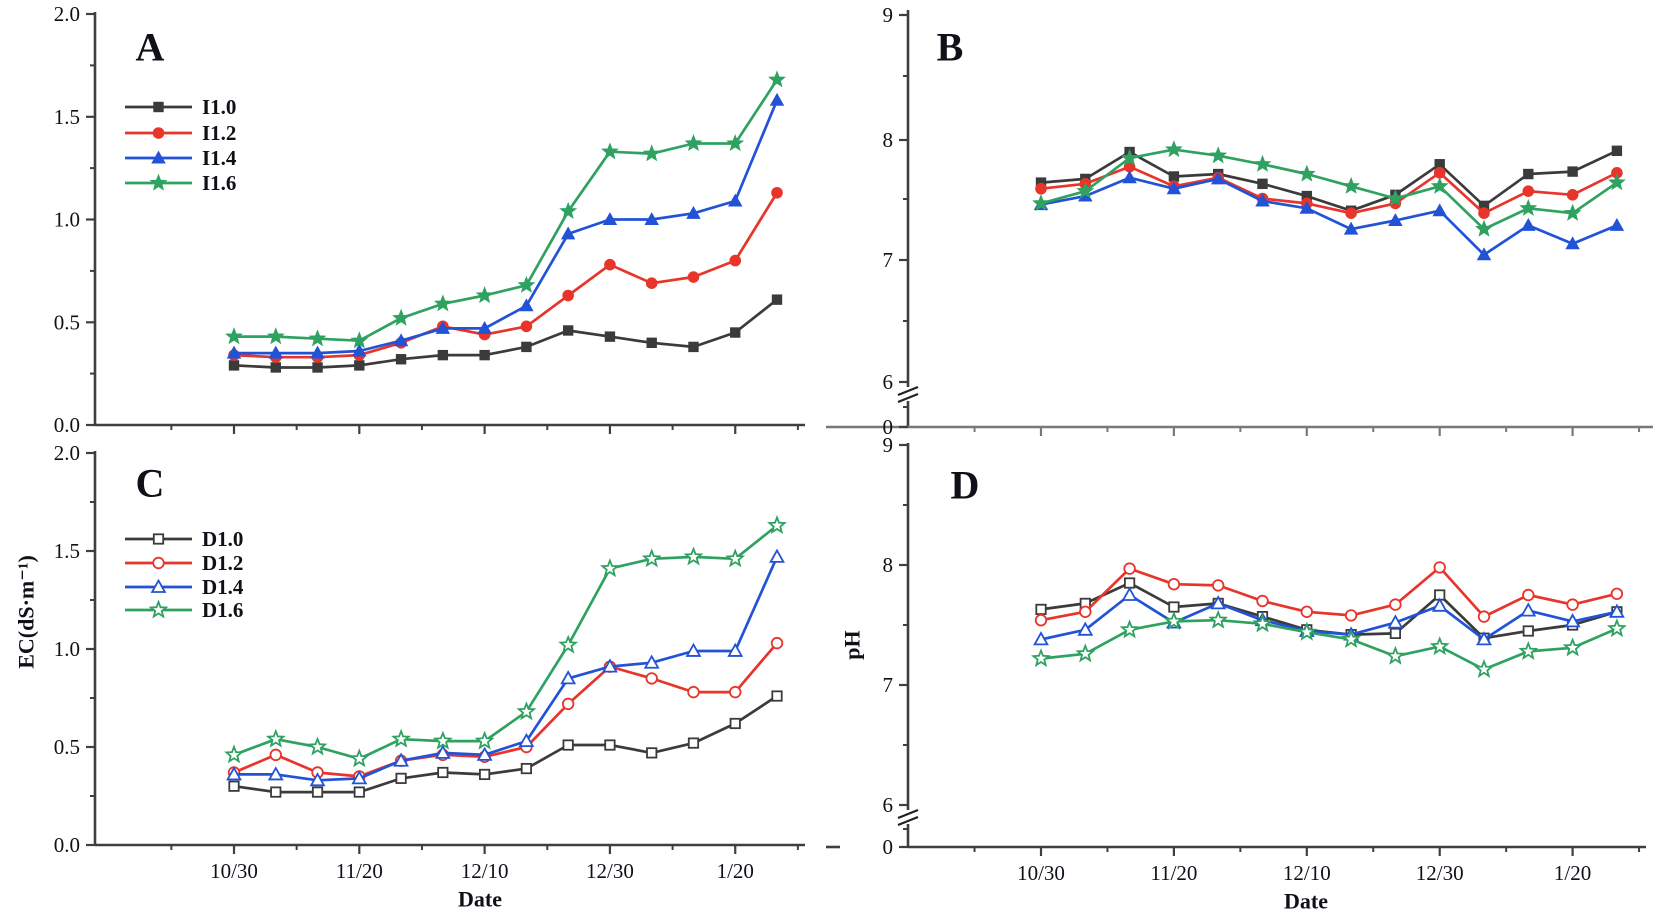 The width and height of the screenshot is (1653, 913). What do you see at coordinates (852, 644) in the screenshot?
I see `y-axis-title: pH` at bounding box center [852, 644].